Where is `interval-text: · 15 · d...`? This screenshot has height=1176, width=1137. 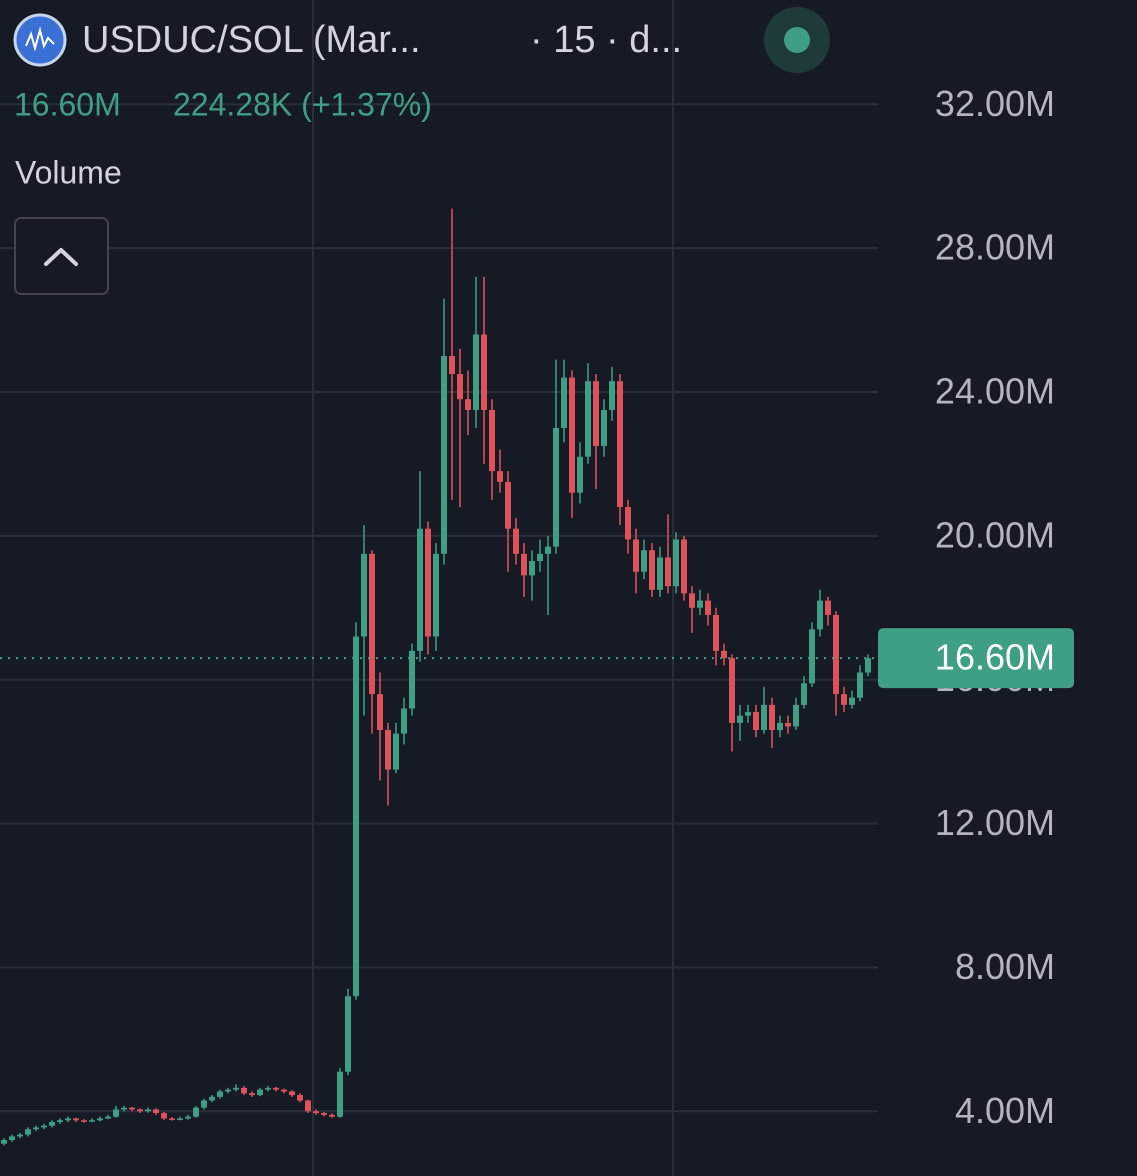
interval-text: · 15 · d... is located at coordinates (606, 40).